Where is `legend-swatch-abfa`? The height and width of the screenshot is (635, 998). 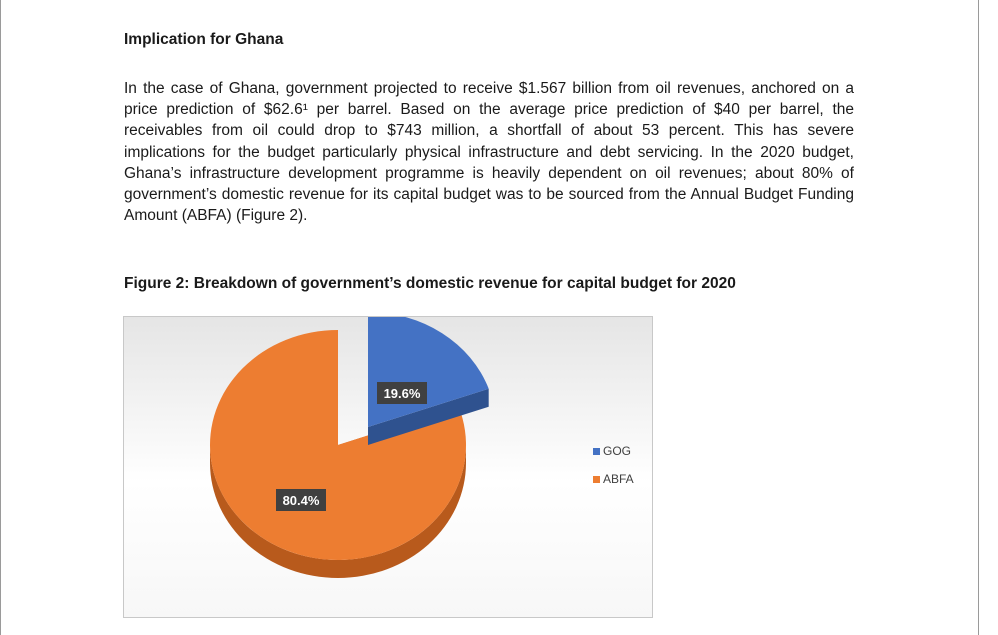
legend-swatch-abfa is located at coordinates (596, 479).